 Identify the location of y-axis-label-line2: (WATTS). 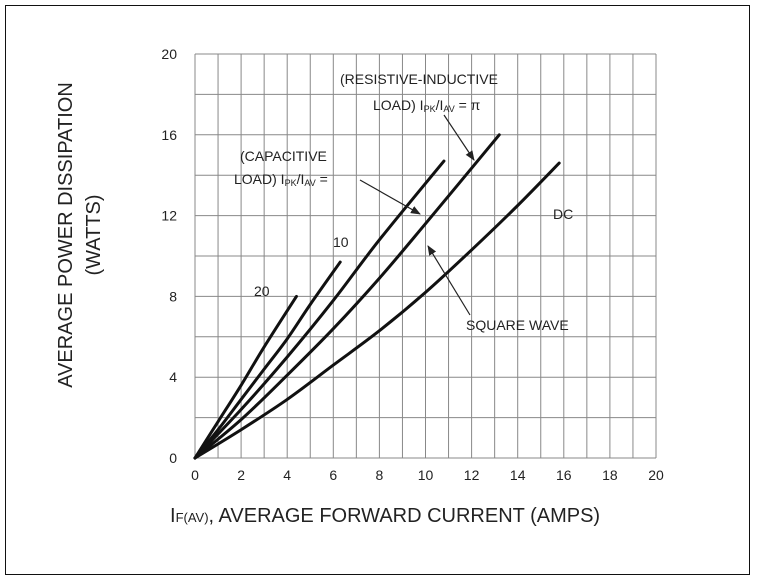
(94, 234).